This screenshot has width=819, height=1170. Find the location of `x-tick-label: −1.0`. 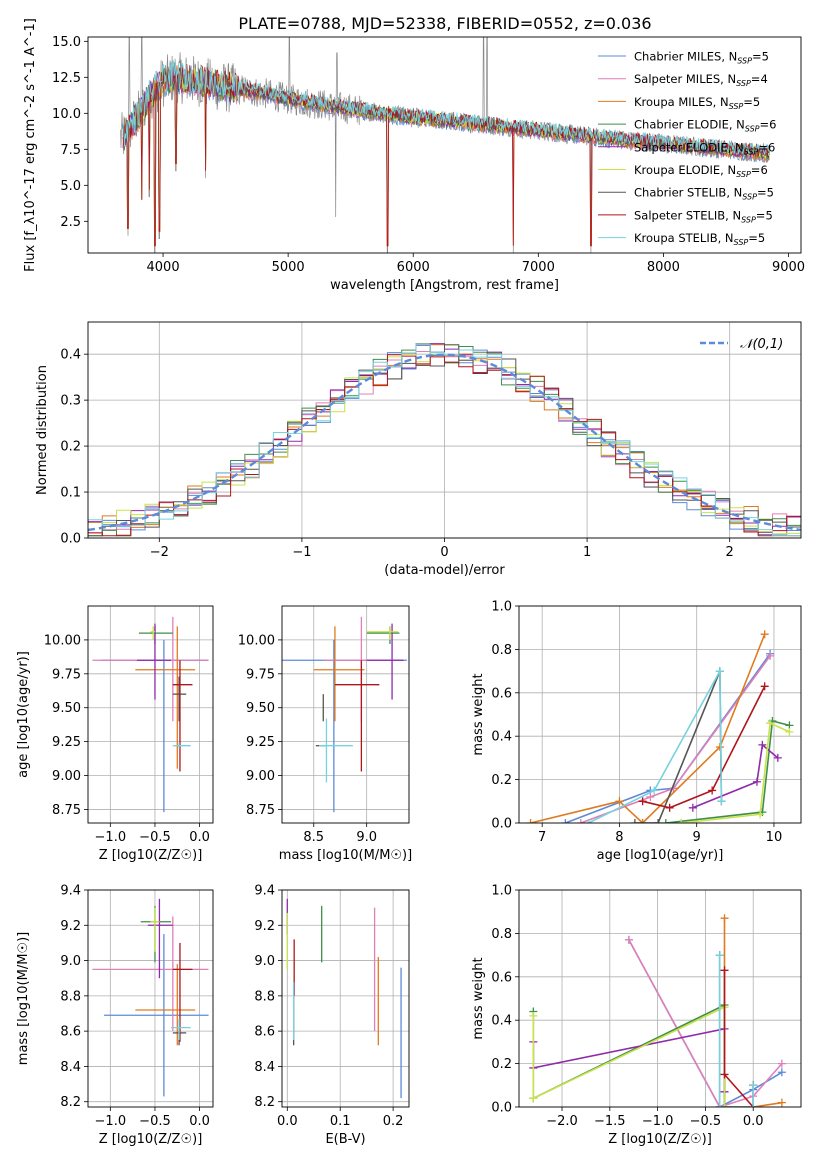

x-tick-label: −1.0 is located at coordinates (111, 837).